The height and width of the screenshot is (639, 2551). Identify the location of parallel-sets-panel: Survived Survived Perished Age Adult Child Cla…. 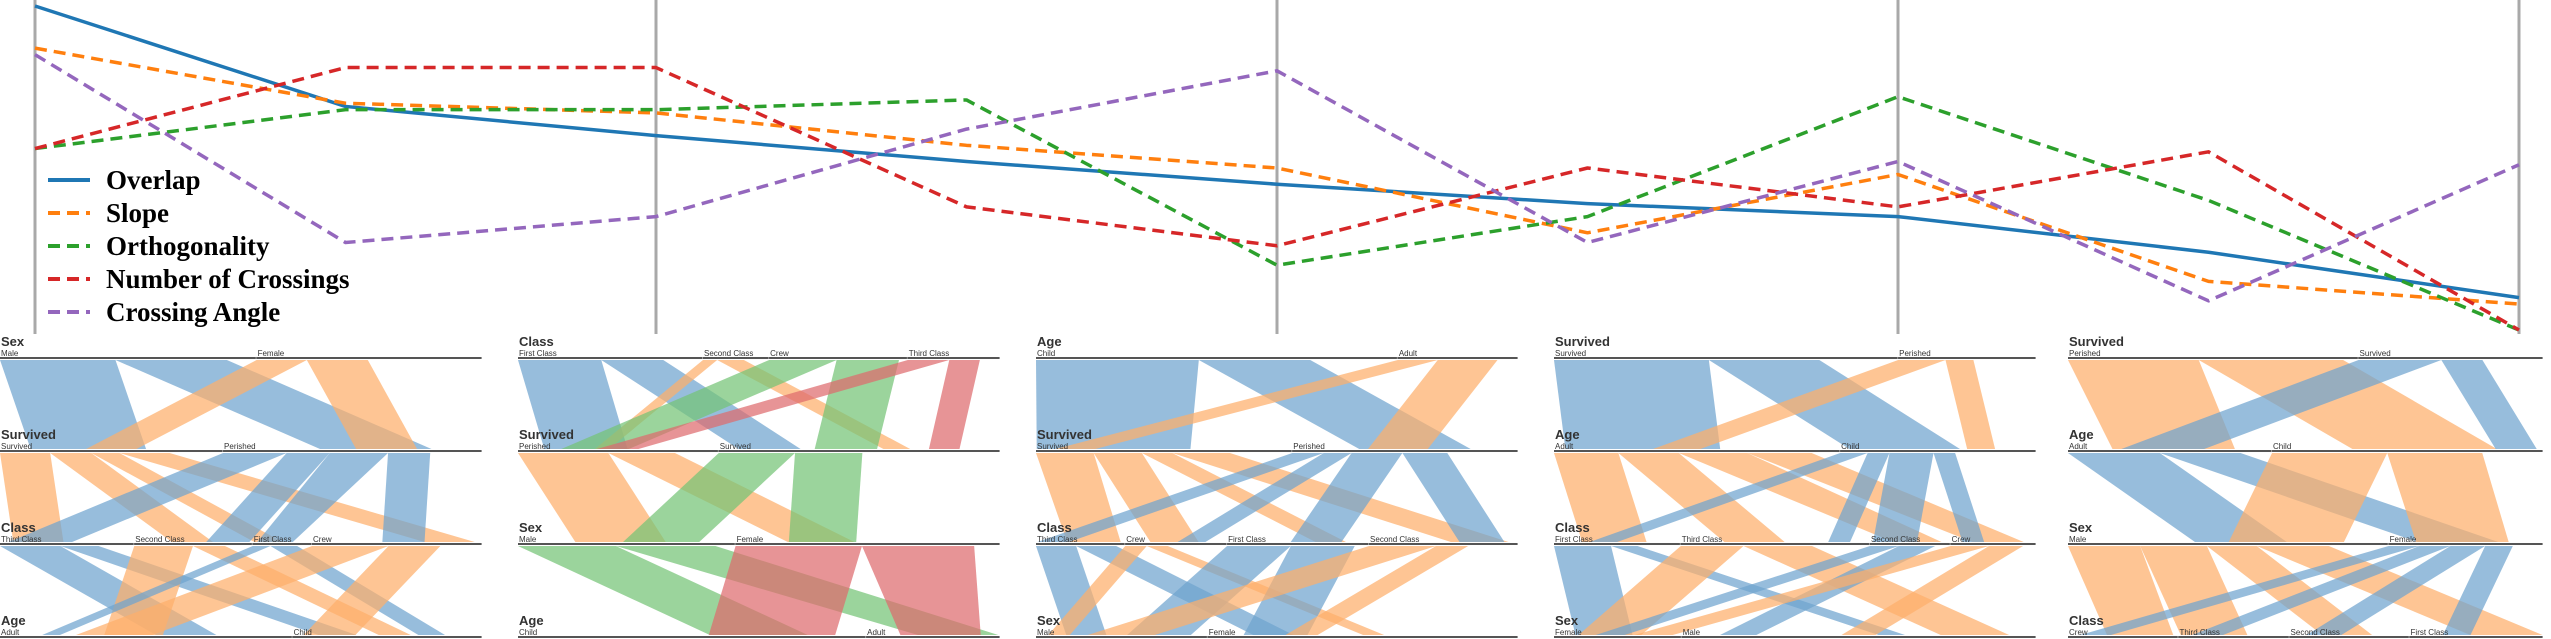
(1799, 486).